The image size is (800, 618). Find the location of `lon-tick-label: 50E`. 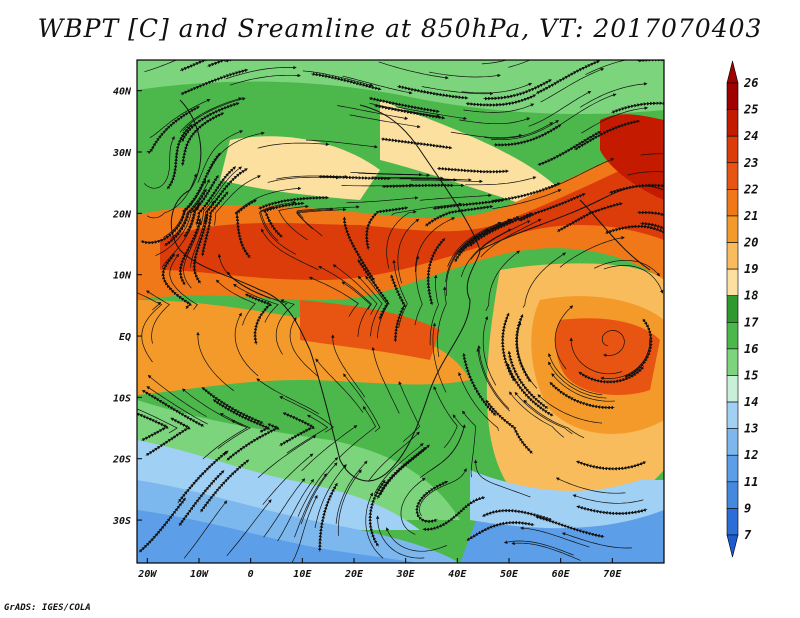

lon-tick-label: 50E is located at coordinates (509, 574).